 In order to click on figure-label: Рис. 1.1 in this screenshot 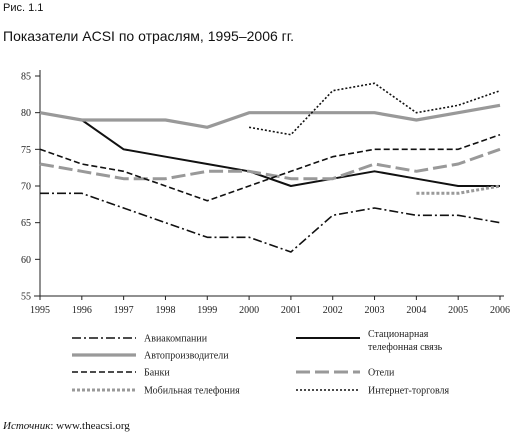, I will do `click(23, 8)`.